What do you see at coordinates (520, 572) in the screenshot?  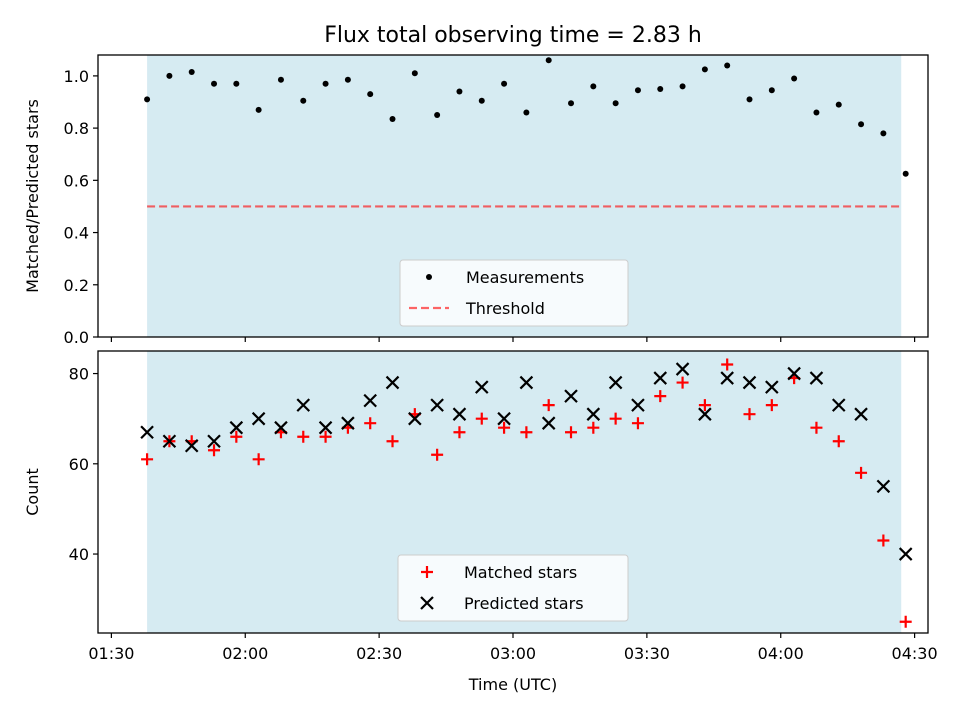 I see `legend-label: Matched stars` at bounding box center [520, 572].